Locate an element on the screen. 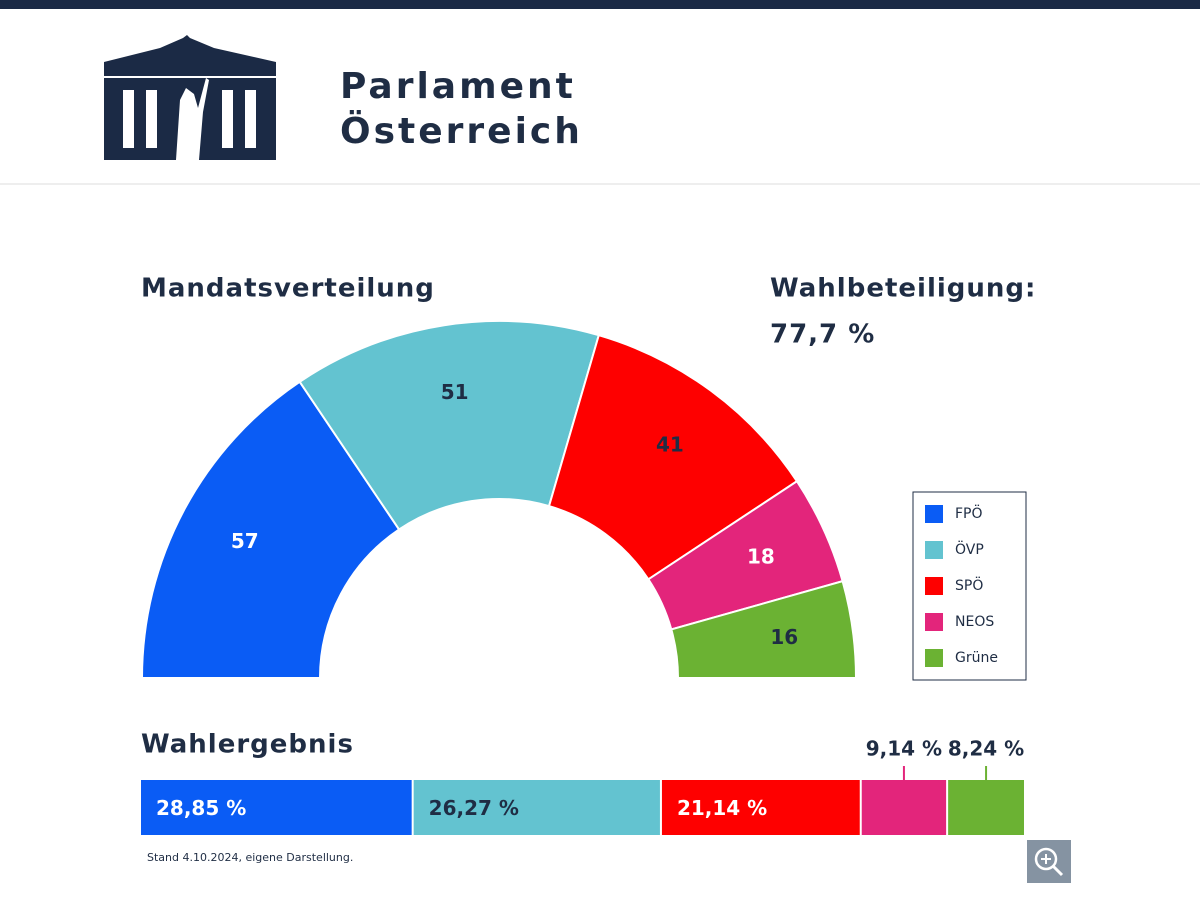 This screenshot has height=900, width=1200. legend-label: Grüne is located at coordinates (976, 658).